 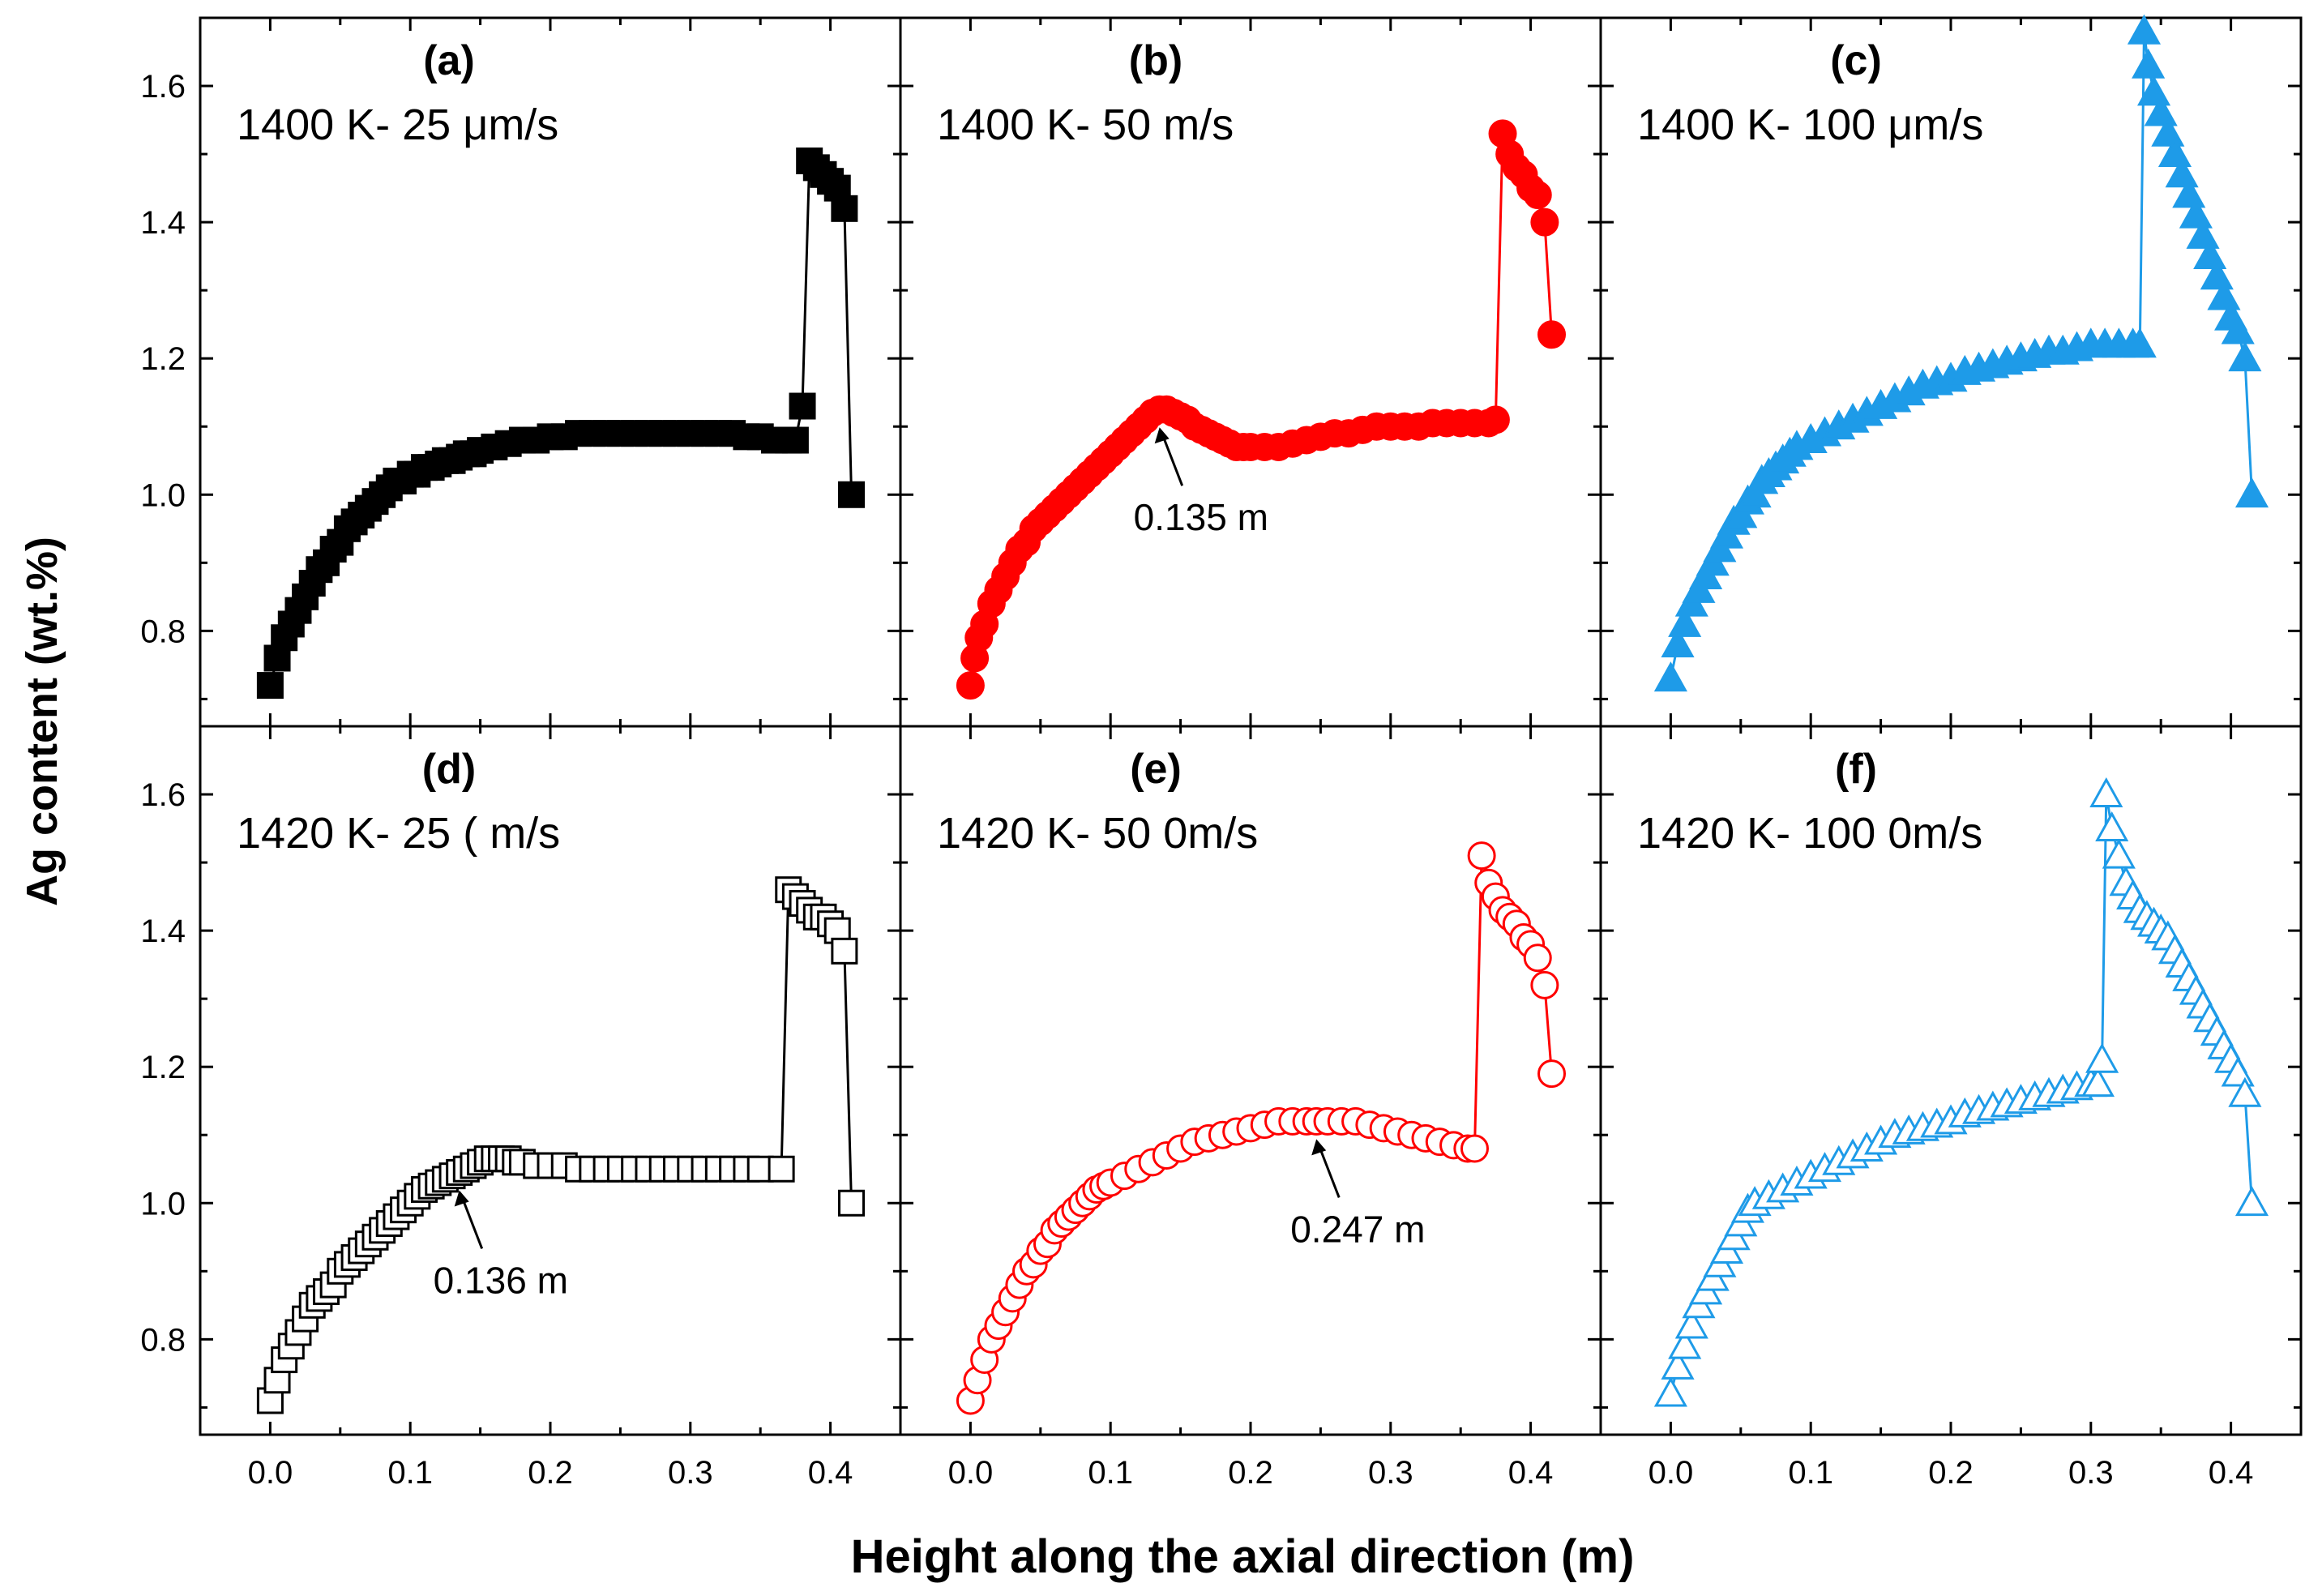 I want to click on panel-label: (e), so click(x=1156, y=769).